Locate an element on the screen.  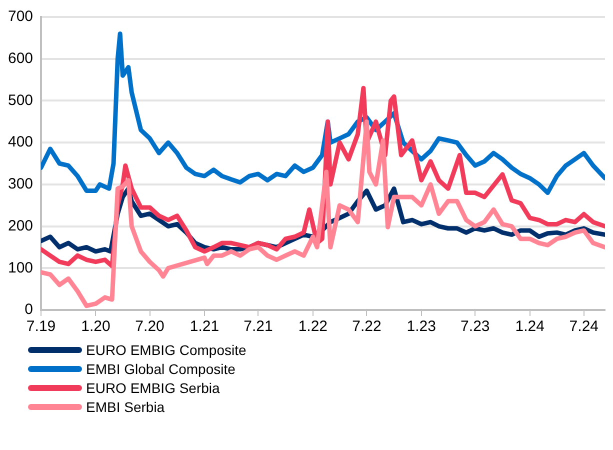
y-tick-label: 100 is located at coordinates (21, 267).